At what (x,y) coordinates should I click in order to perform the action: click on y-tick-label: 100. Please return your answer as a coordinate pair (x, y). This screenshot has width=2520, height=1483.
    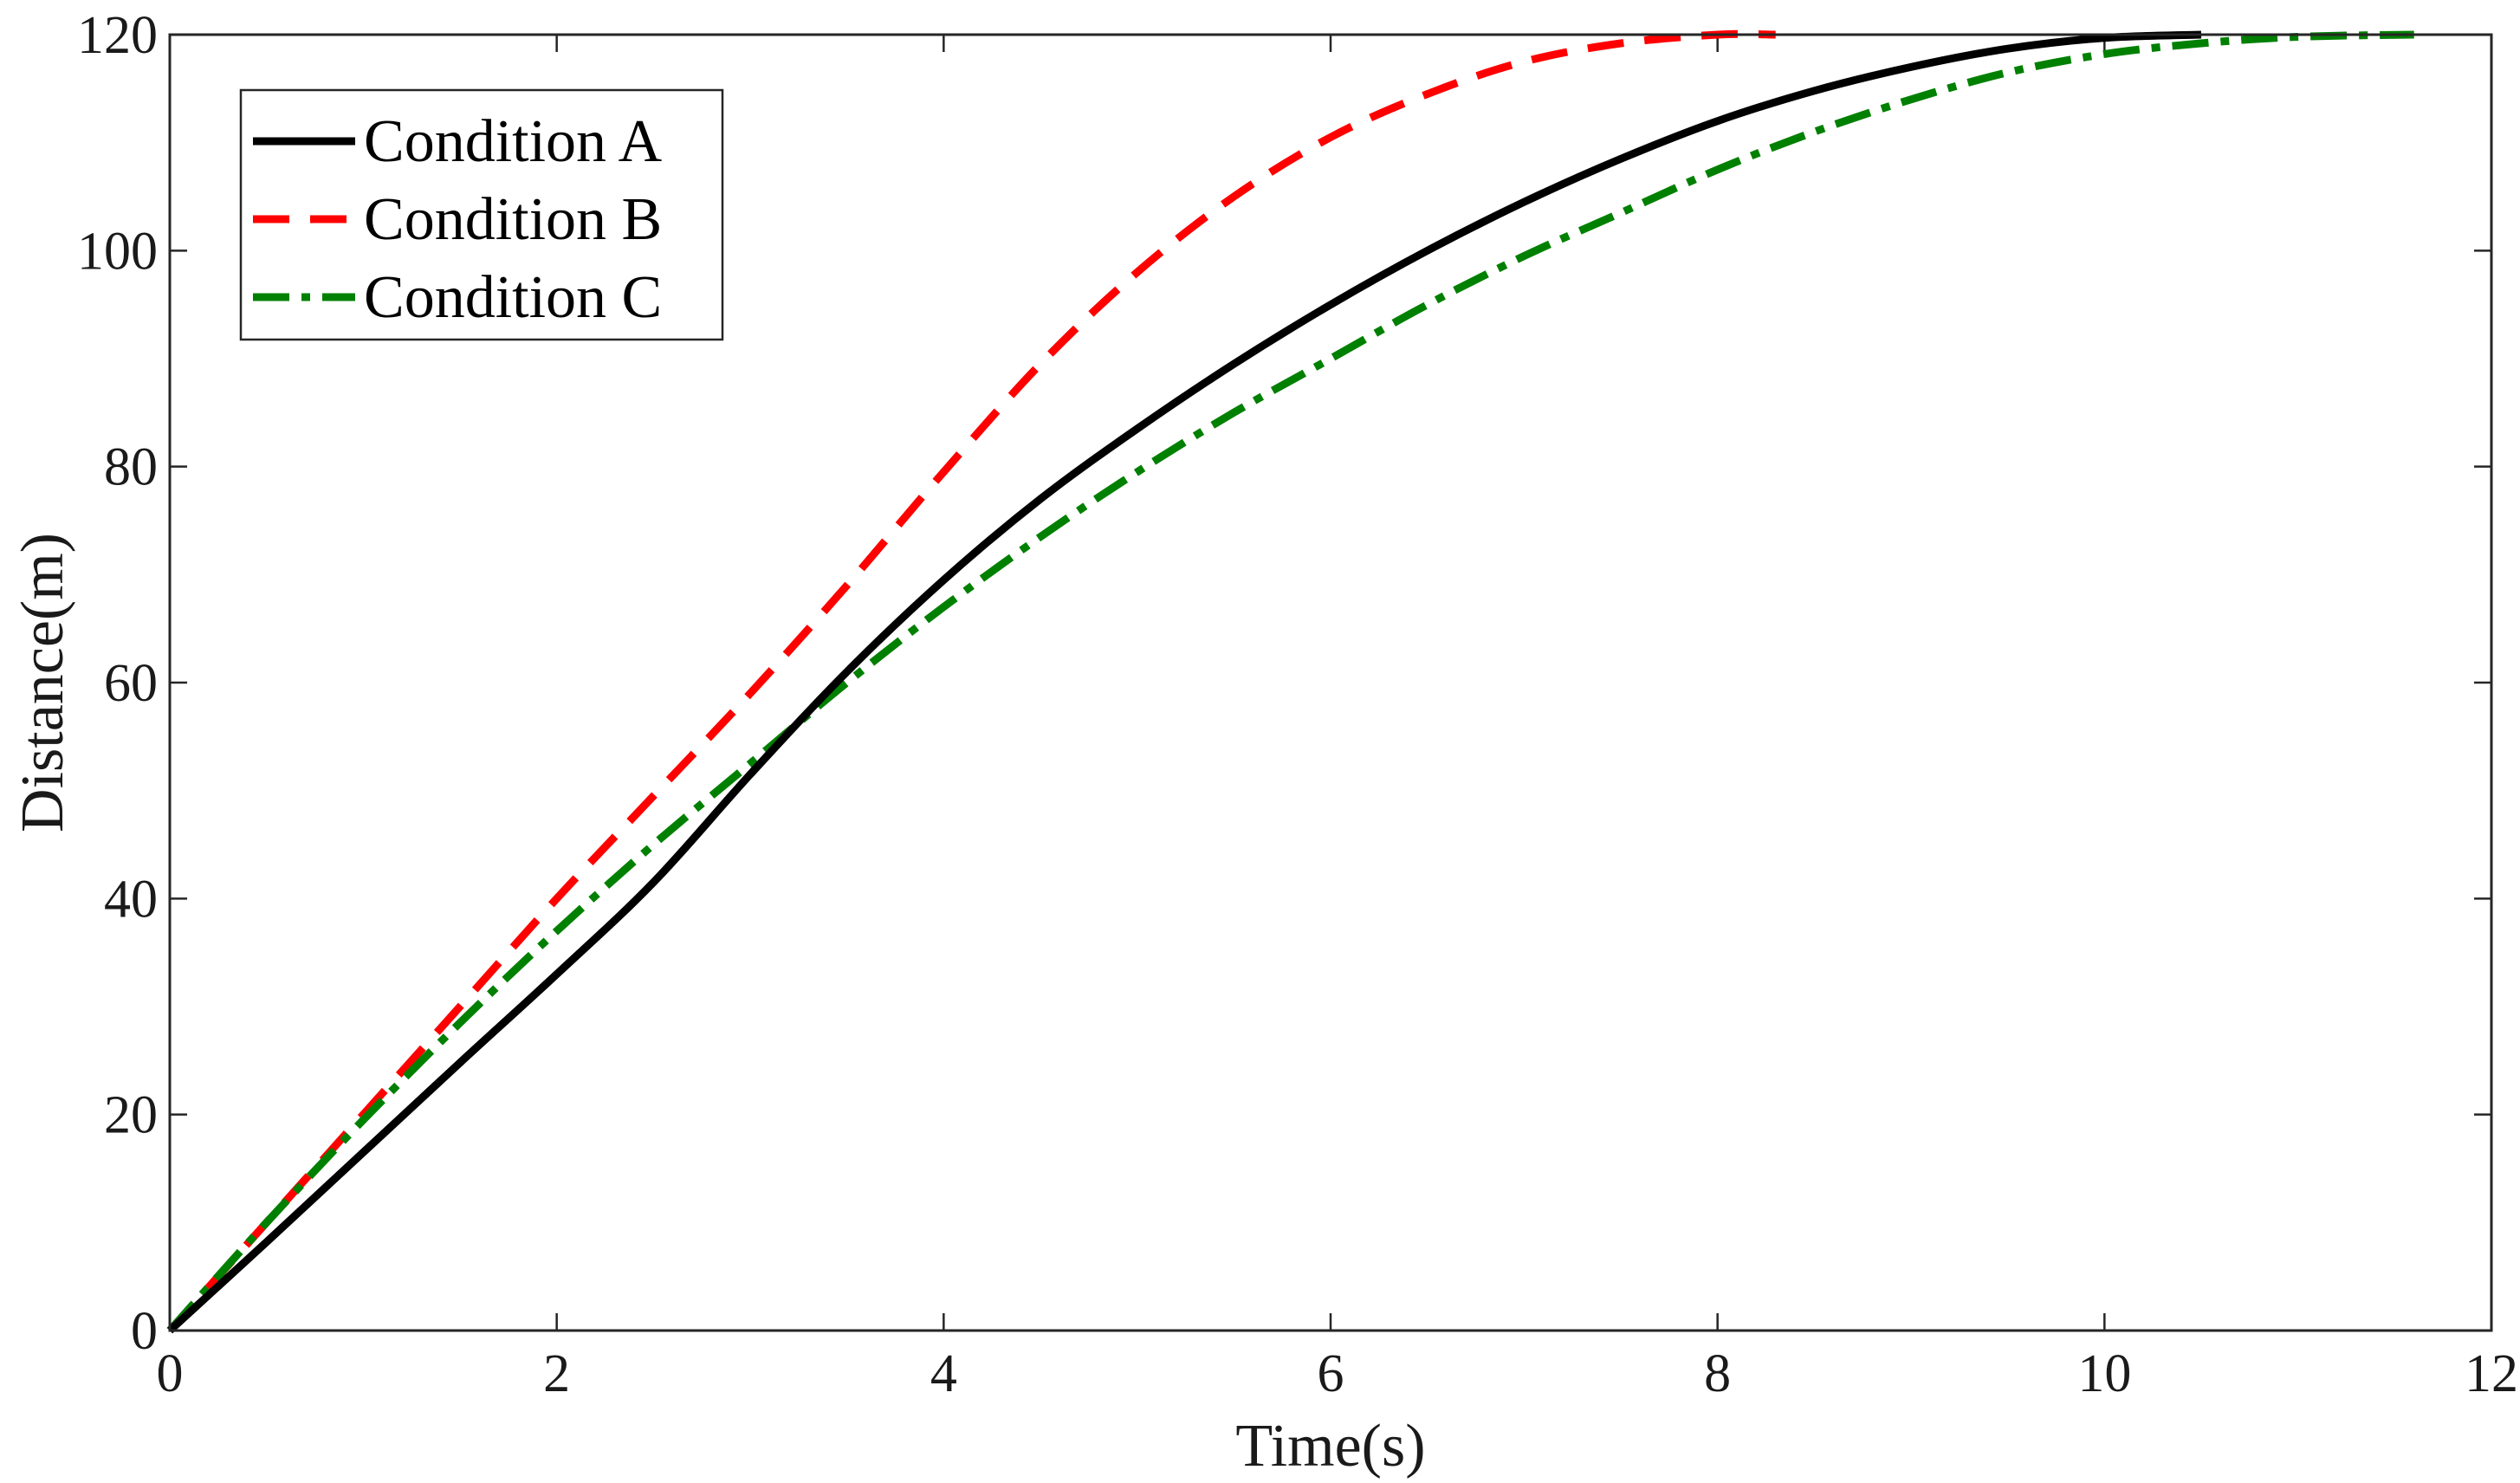
    Looking at the image, I should click on (117, 251).